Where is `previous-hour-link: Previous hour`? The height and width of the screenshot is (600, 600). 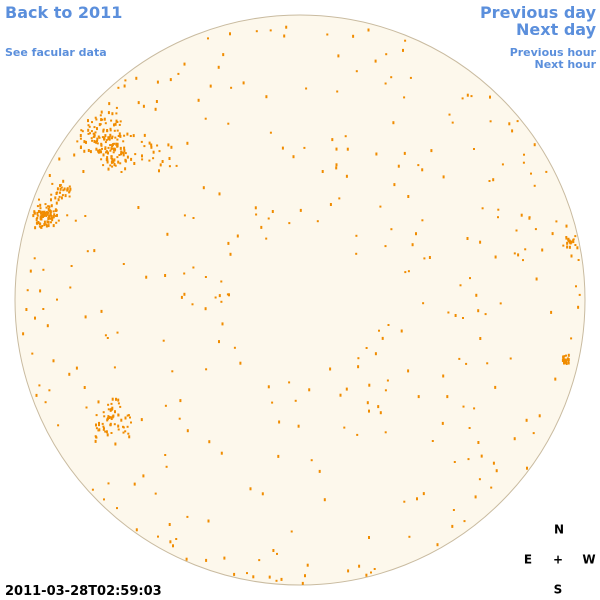
previous-hour-link: Previous hour is located at coordinates (553, 52).